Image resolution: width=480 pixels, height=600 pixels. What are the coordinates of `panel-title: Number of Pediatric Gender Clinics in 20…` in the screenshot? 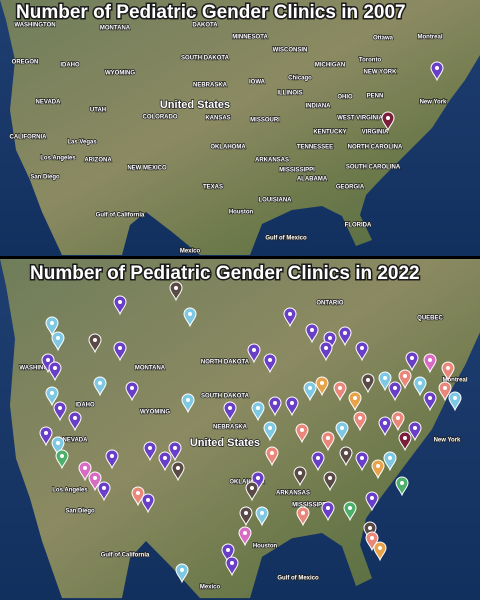 It's located at (225, 273).